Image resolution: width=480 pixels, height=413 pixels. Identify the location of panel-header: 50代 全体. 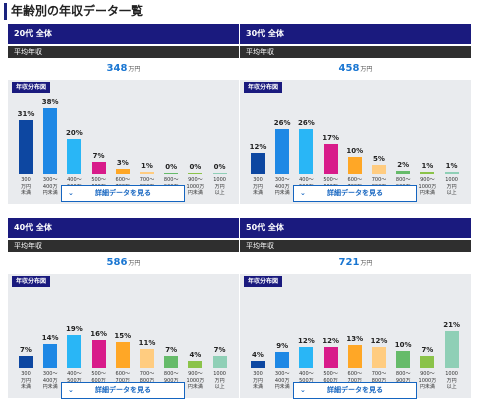
(355, 228).